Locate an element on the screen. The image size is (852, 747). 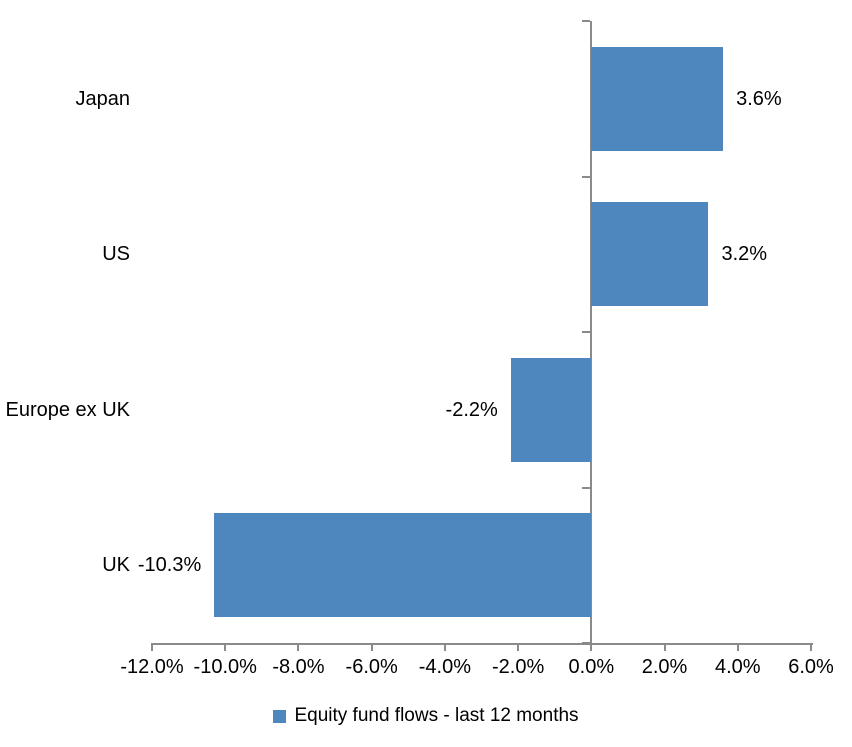
y-axis-line is located at coordinates (591, 332).